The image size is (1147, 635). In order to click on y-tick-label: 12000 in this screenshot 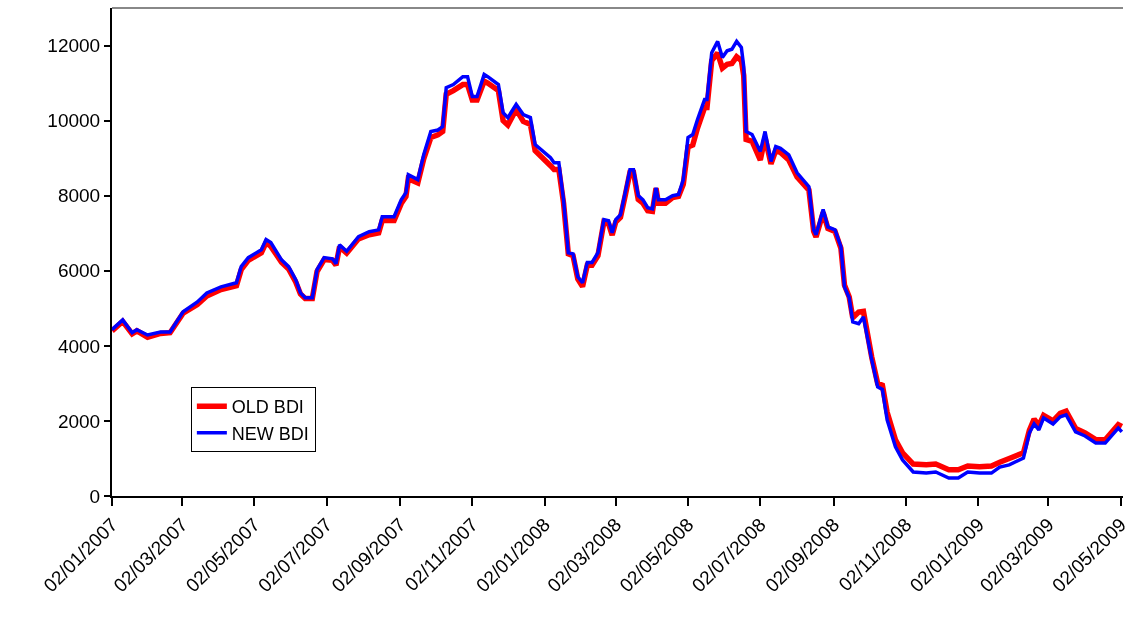, I will do `click(74, 46)`.